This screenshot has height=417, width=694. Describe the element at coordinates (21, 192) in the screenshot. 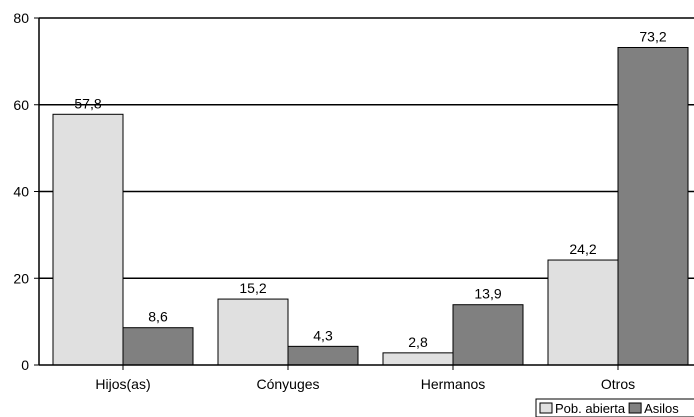

I see `y-tick-label: 40` at that location.